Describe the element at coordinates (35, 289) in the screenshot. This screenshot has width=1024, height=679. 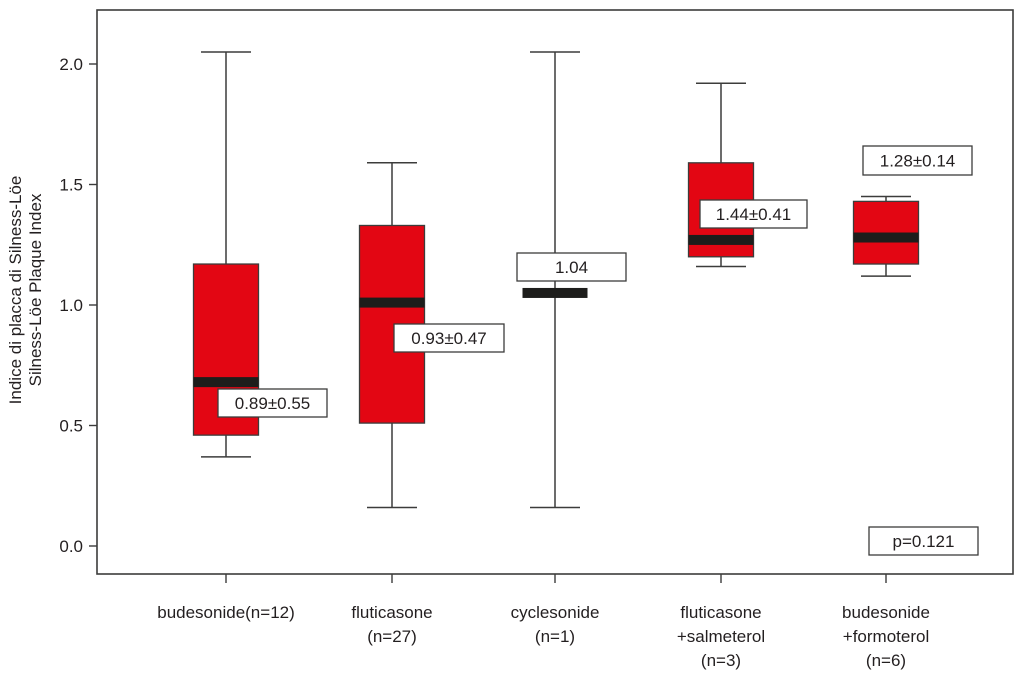
I see `y-axis-title-line: Silness-Löe Plaque Index` at that location.